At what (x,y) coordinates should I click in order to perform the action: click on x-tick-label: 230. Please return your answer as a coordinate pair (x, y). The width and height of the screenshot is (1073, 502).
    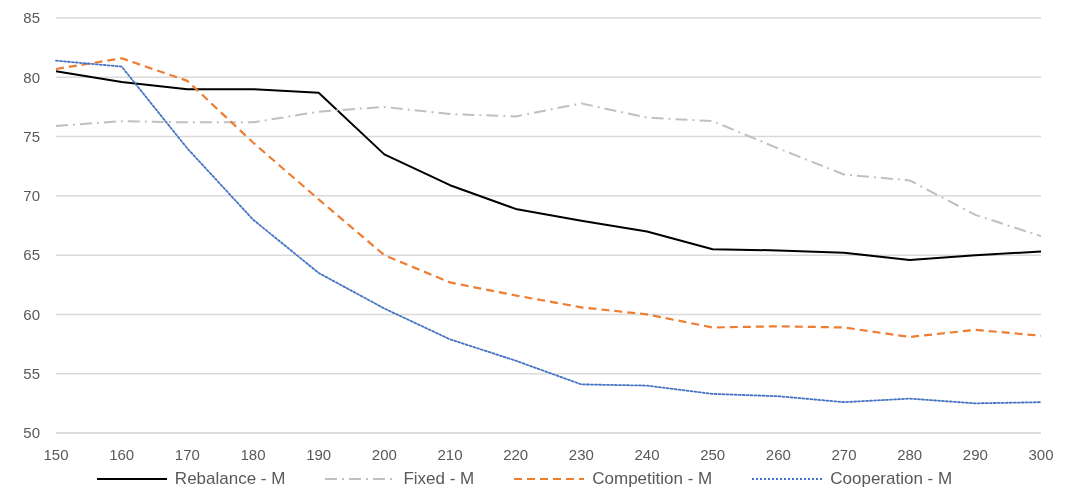
    Looking at the image, I should click on (581, 454).